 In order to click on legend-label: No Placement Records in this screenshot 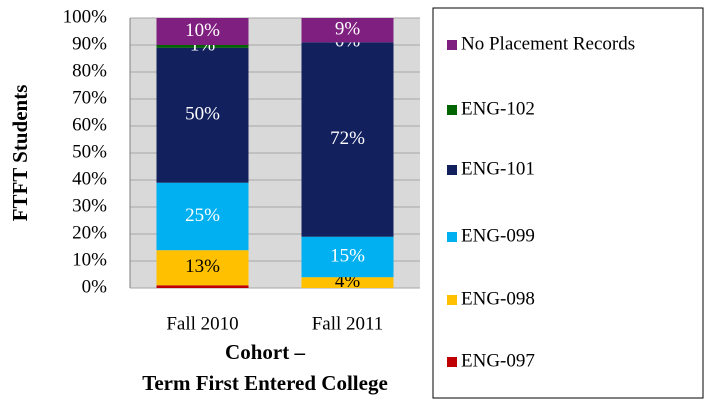, I will do `click(548, 43)`.